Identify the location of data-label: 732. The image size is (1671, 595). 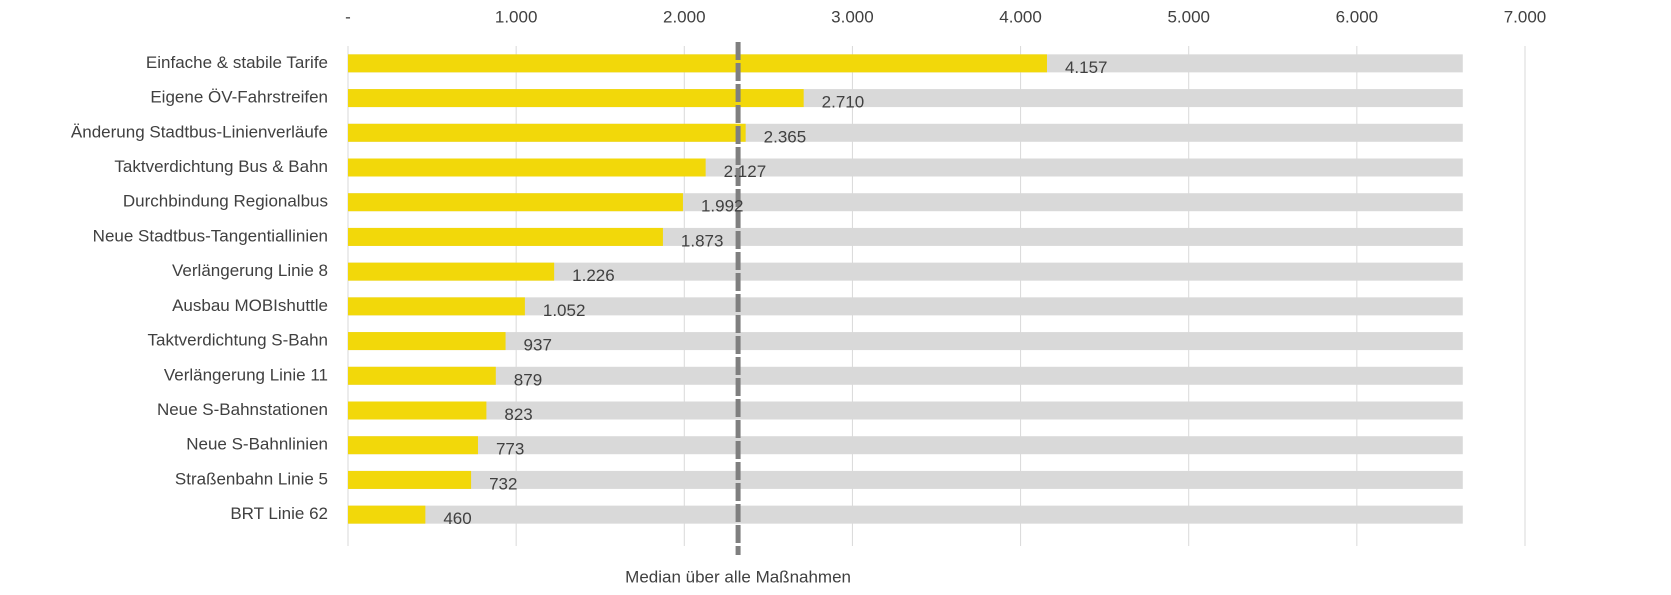
(503, 483).